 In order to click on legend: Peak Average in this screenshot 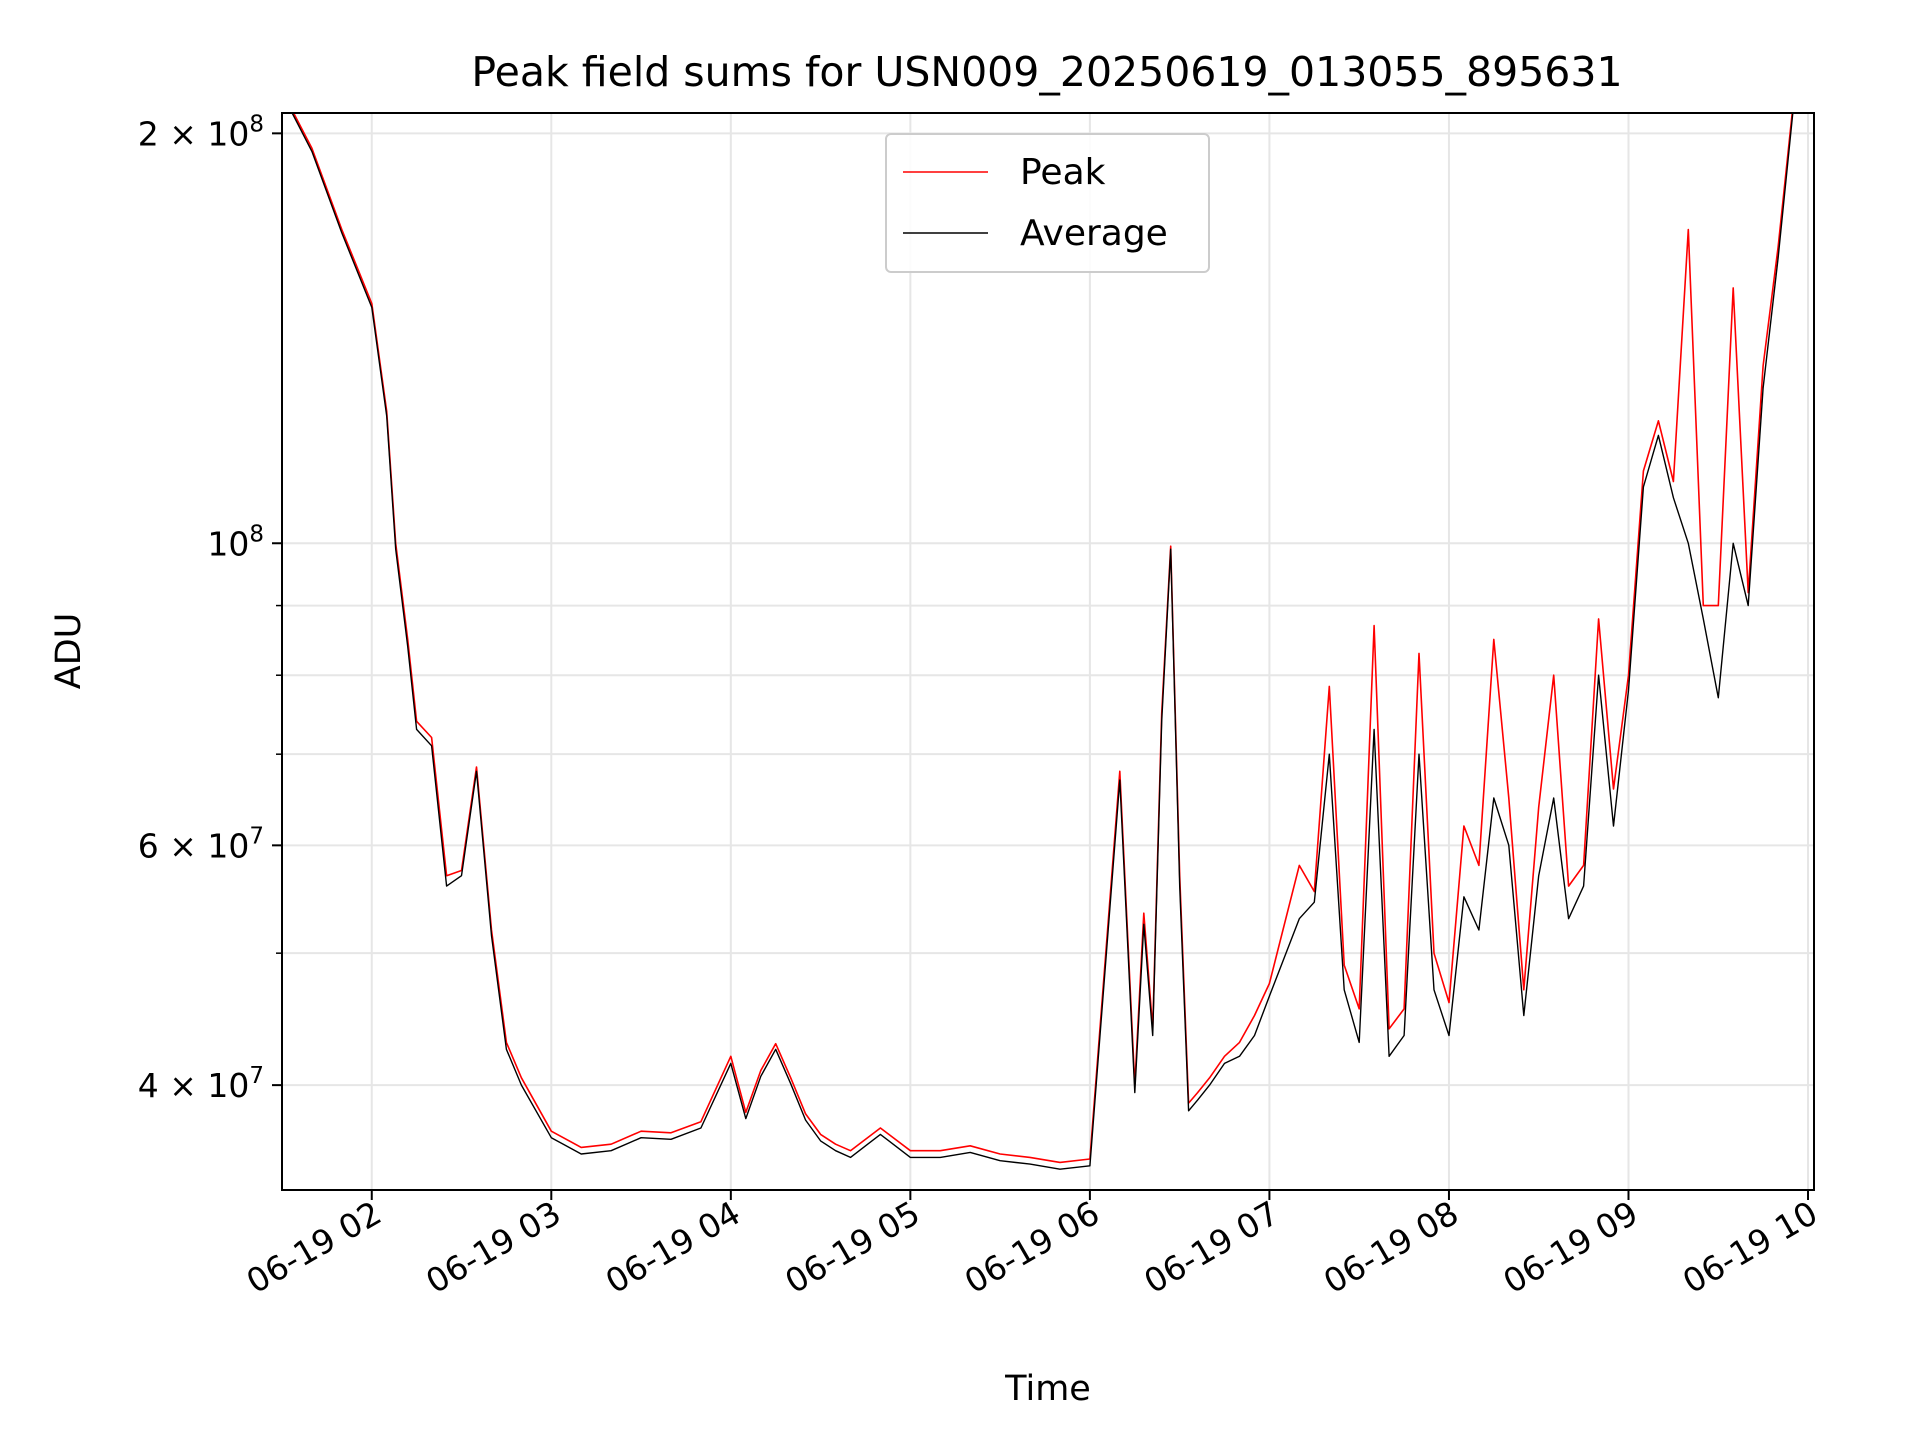, I will do `click(1047, 203)`.